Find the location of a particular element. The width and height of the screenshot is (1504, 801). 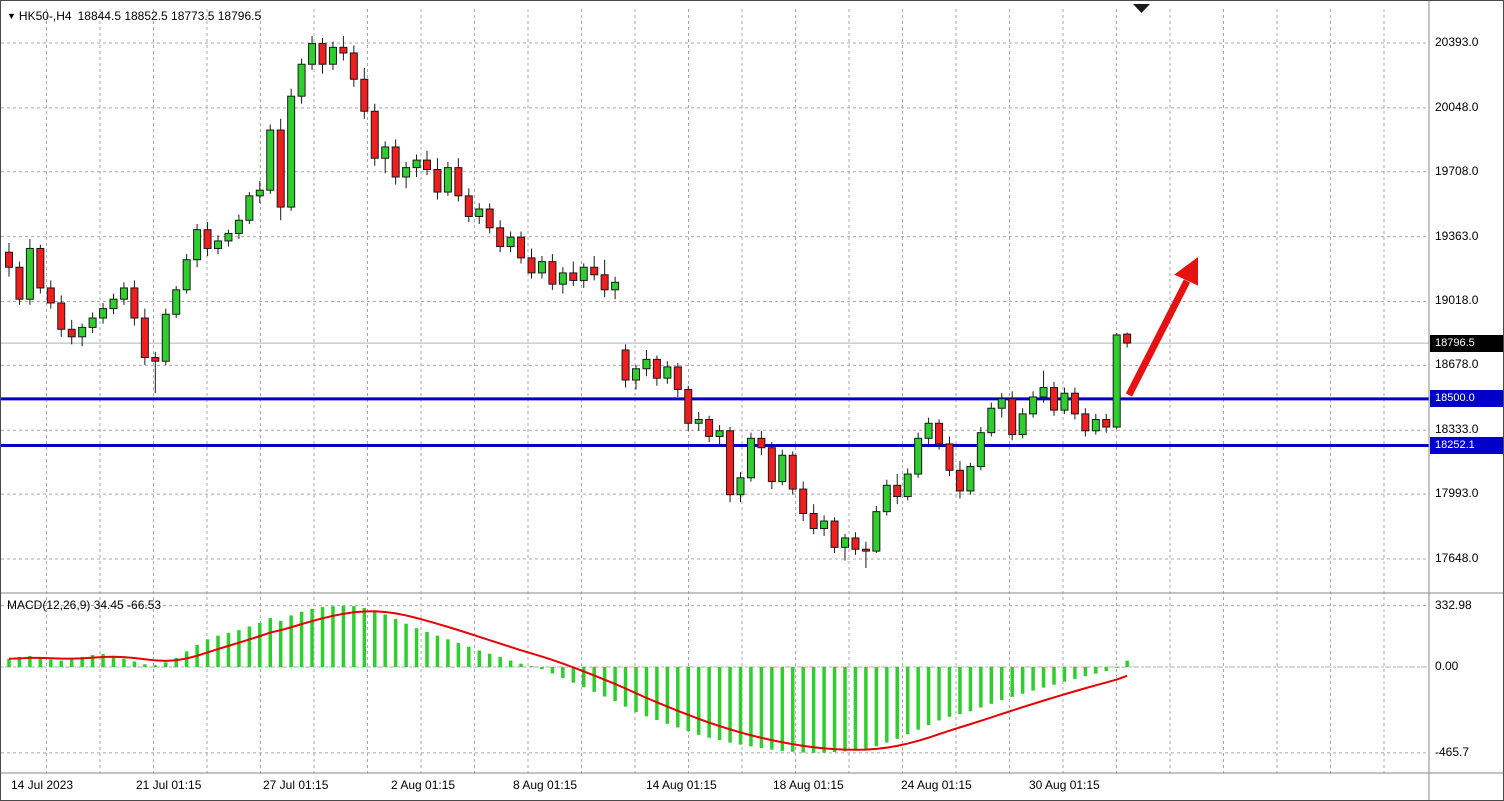

macd-axis-label: 0.00 is located at coordinates (1447, 666).